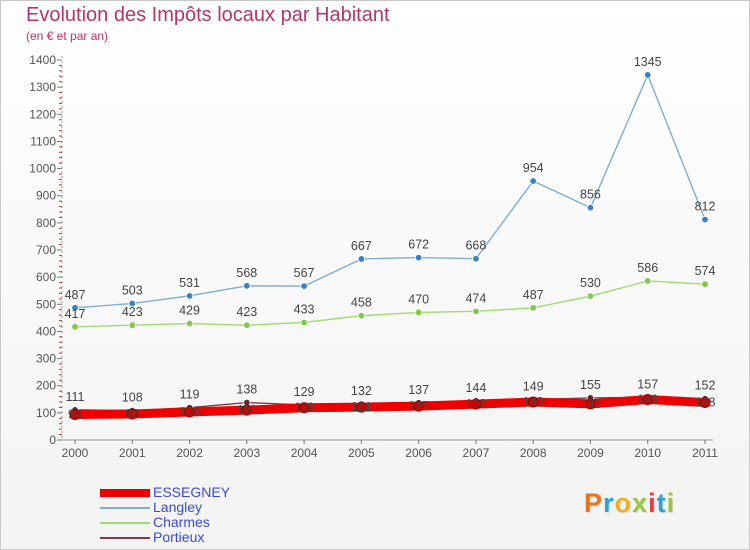  Describe the element at coordinates (46, 277) in the screenshot. I see `y-tick-label: 600` at that location.